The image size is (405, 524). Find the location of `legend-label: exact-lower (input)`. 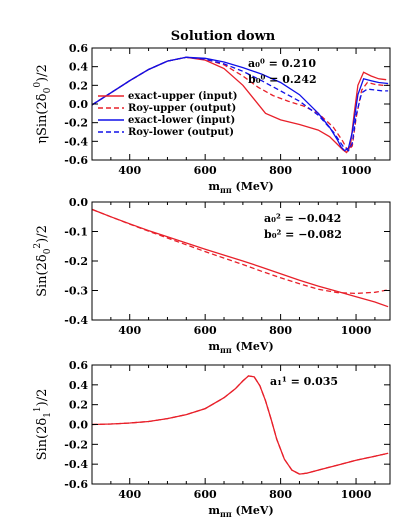

legend-label: exact-lower (input) is located at coordinates (181, 120).